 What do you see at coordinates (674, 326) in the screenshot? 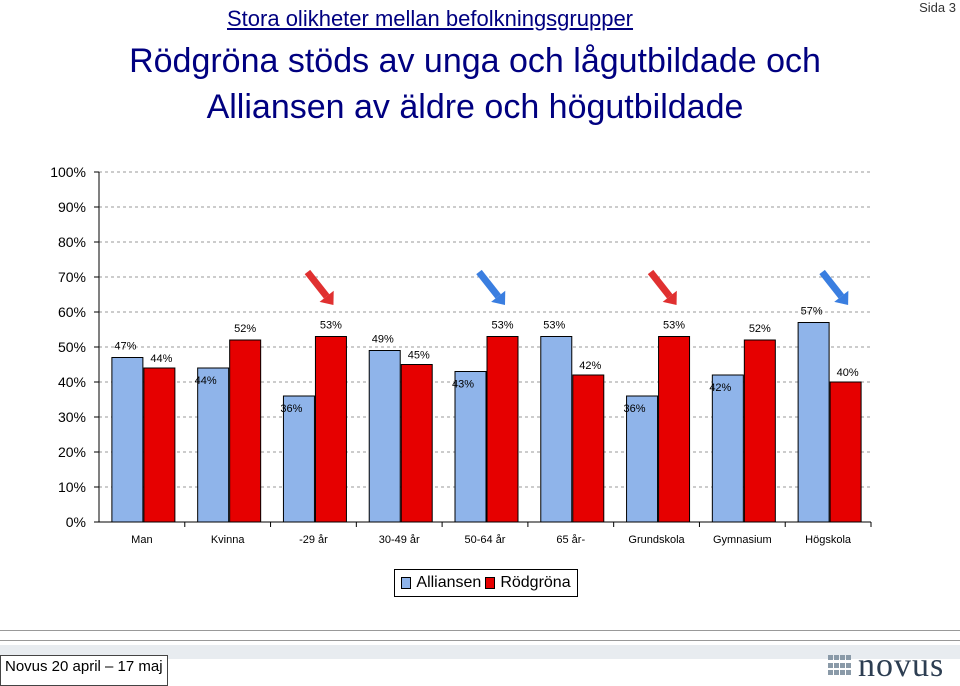
I see `data-label-rödgröna-grundskola: 53%` at bounding box center [674, 326].